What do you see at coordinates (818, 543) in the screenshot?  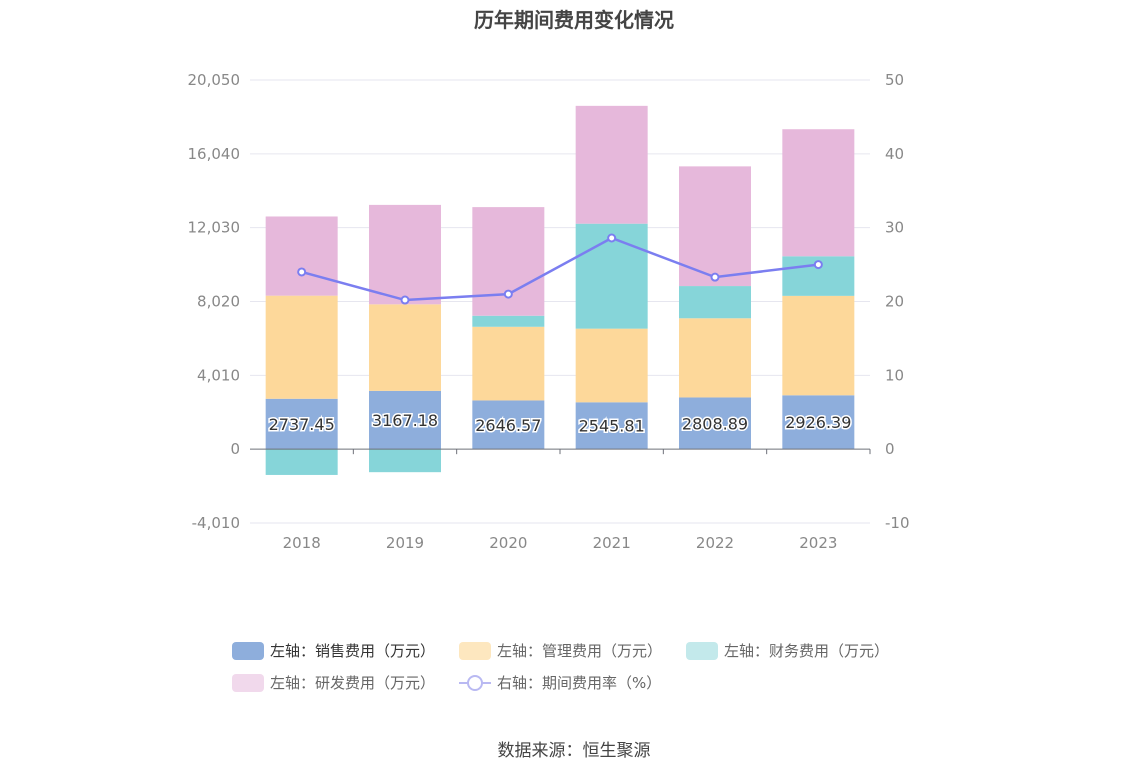 I see `x-axis-tick-label: 2023` at bounding box center [818, 543].